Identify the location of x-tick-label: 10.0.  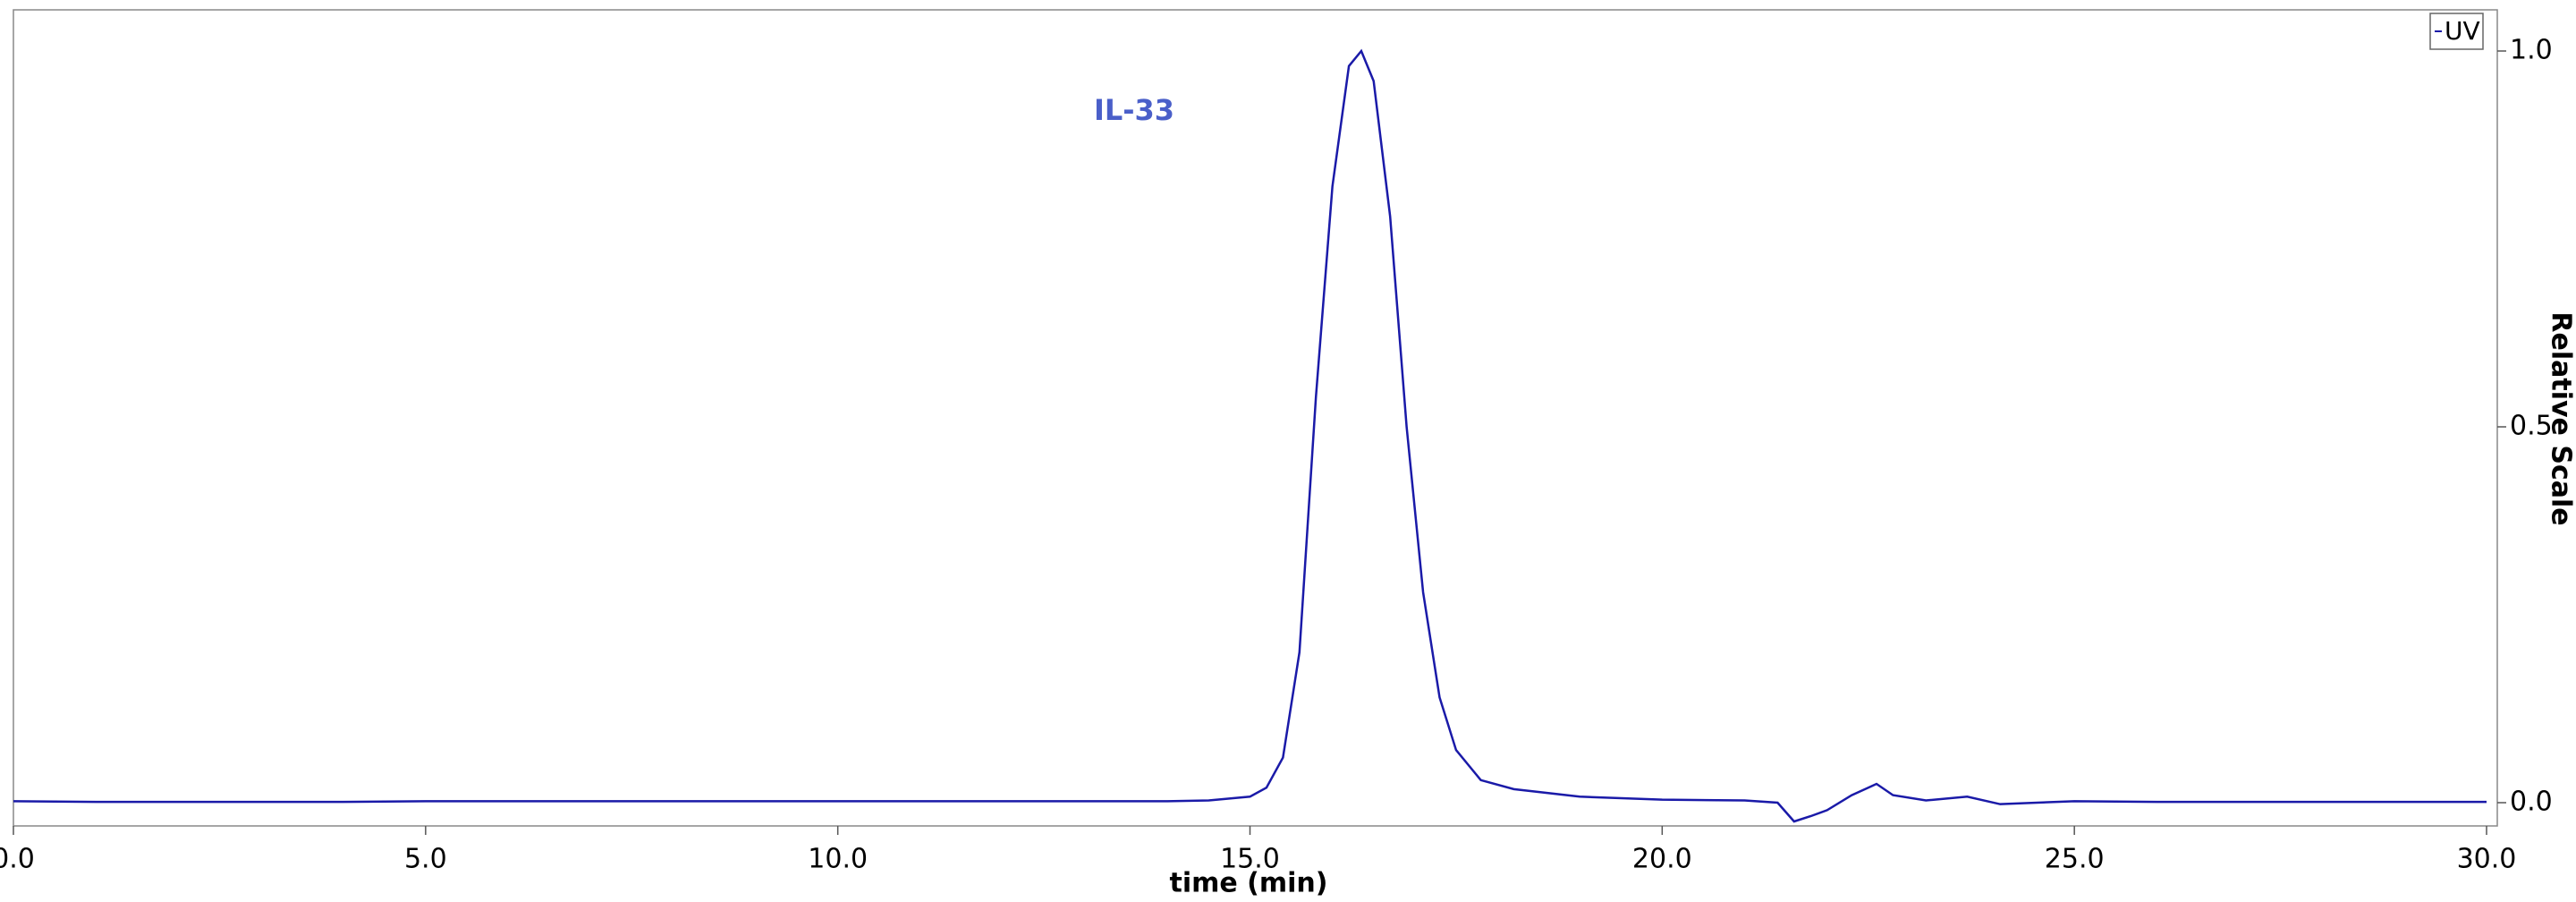
(838, 859).